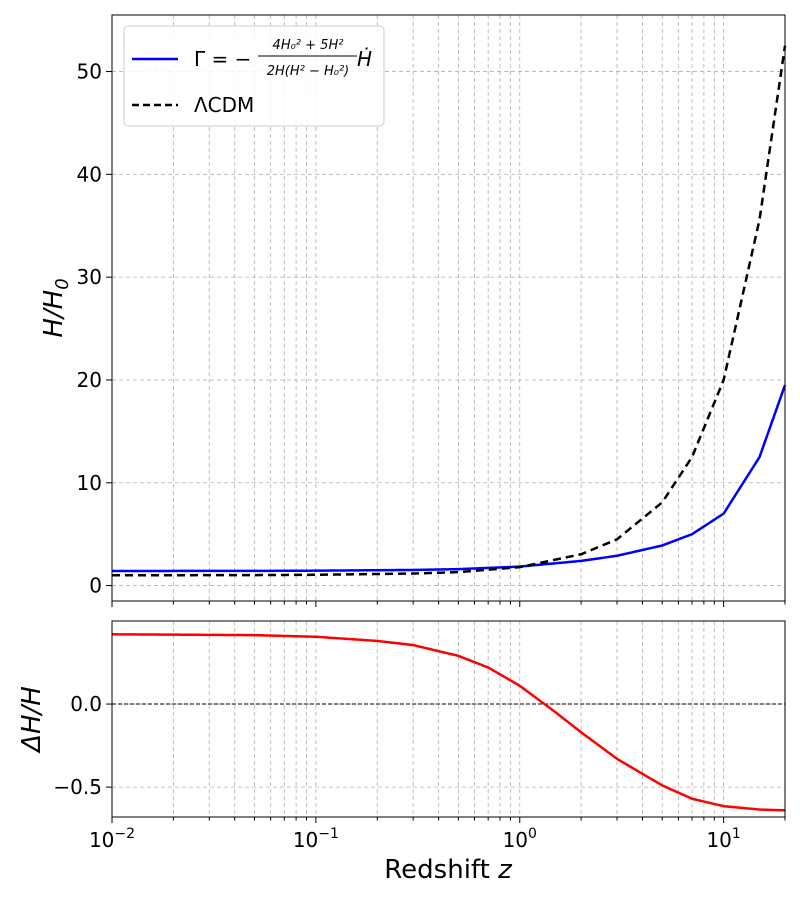  I want to click on top-y-tick-label: 30, so click(89, 277).